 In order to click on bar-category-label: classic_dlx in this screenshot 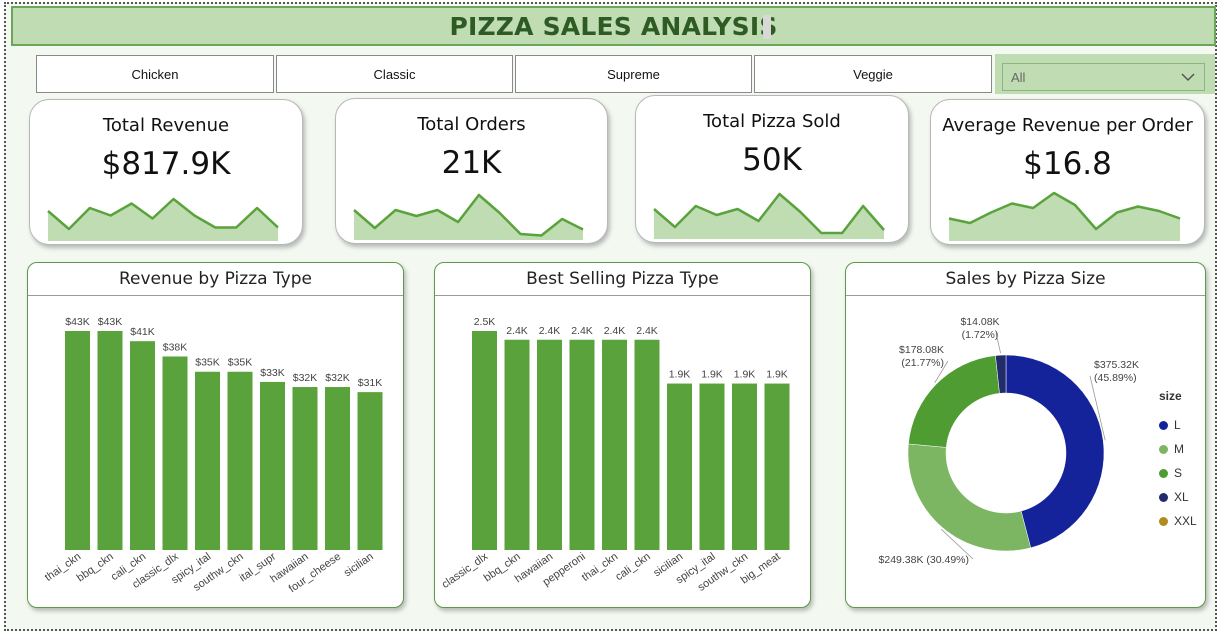, I will do `click(465, 570)`.